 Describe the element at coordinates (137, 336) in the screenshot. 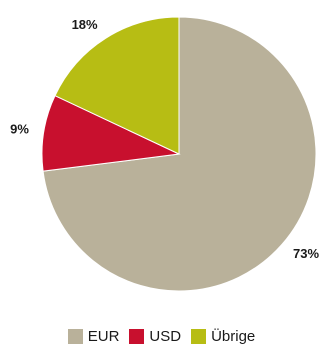

I see `legend-swatch-usd` at that location.